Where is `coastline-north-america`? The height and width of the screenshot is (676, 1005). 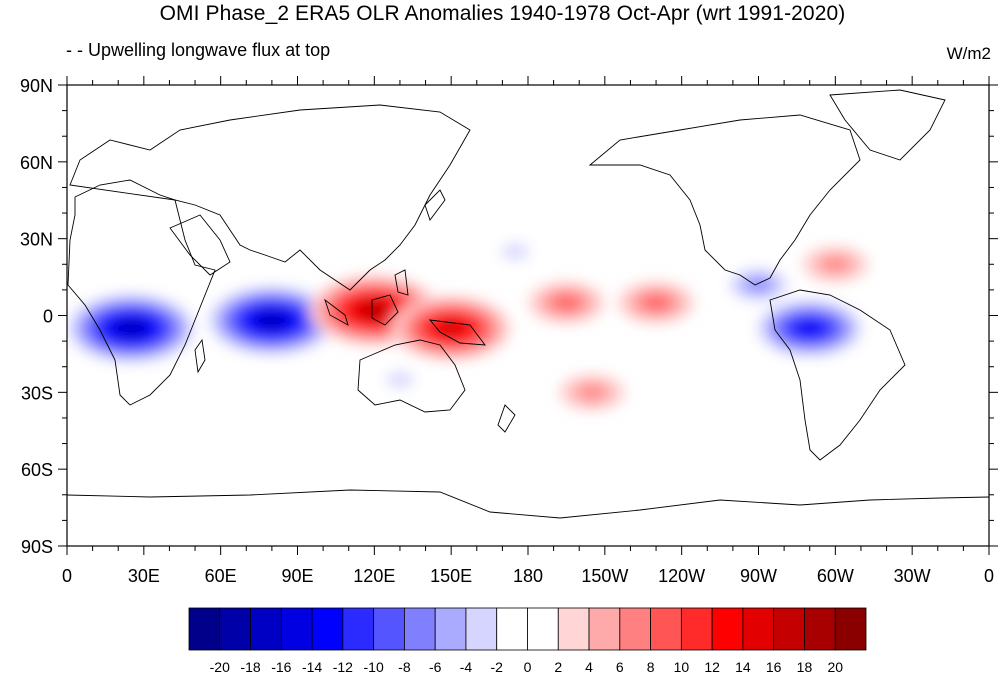
coastline-north-america is located at coordinates (724, 200).